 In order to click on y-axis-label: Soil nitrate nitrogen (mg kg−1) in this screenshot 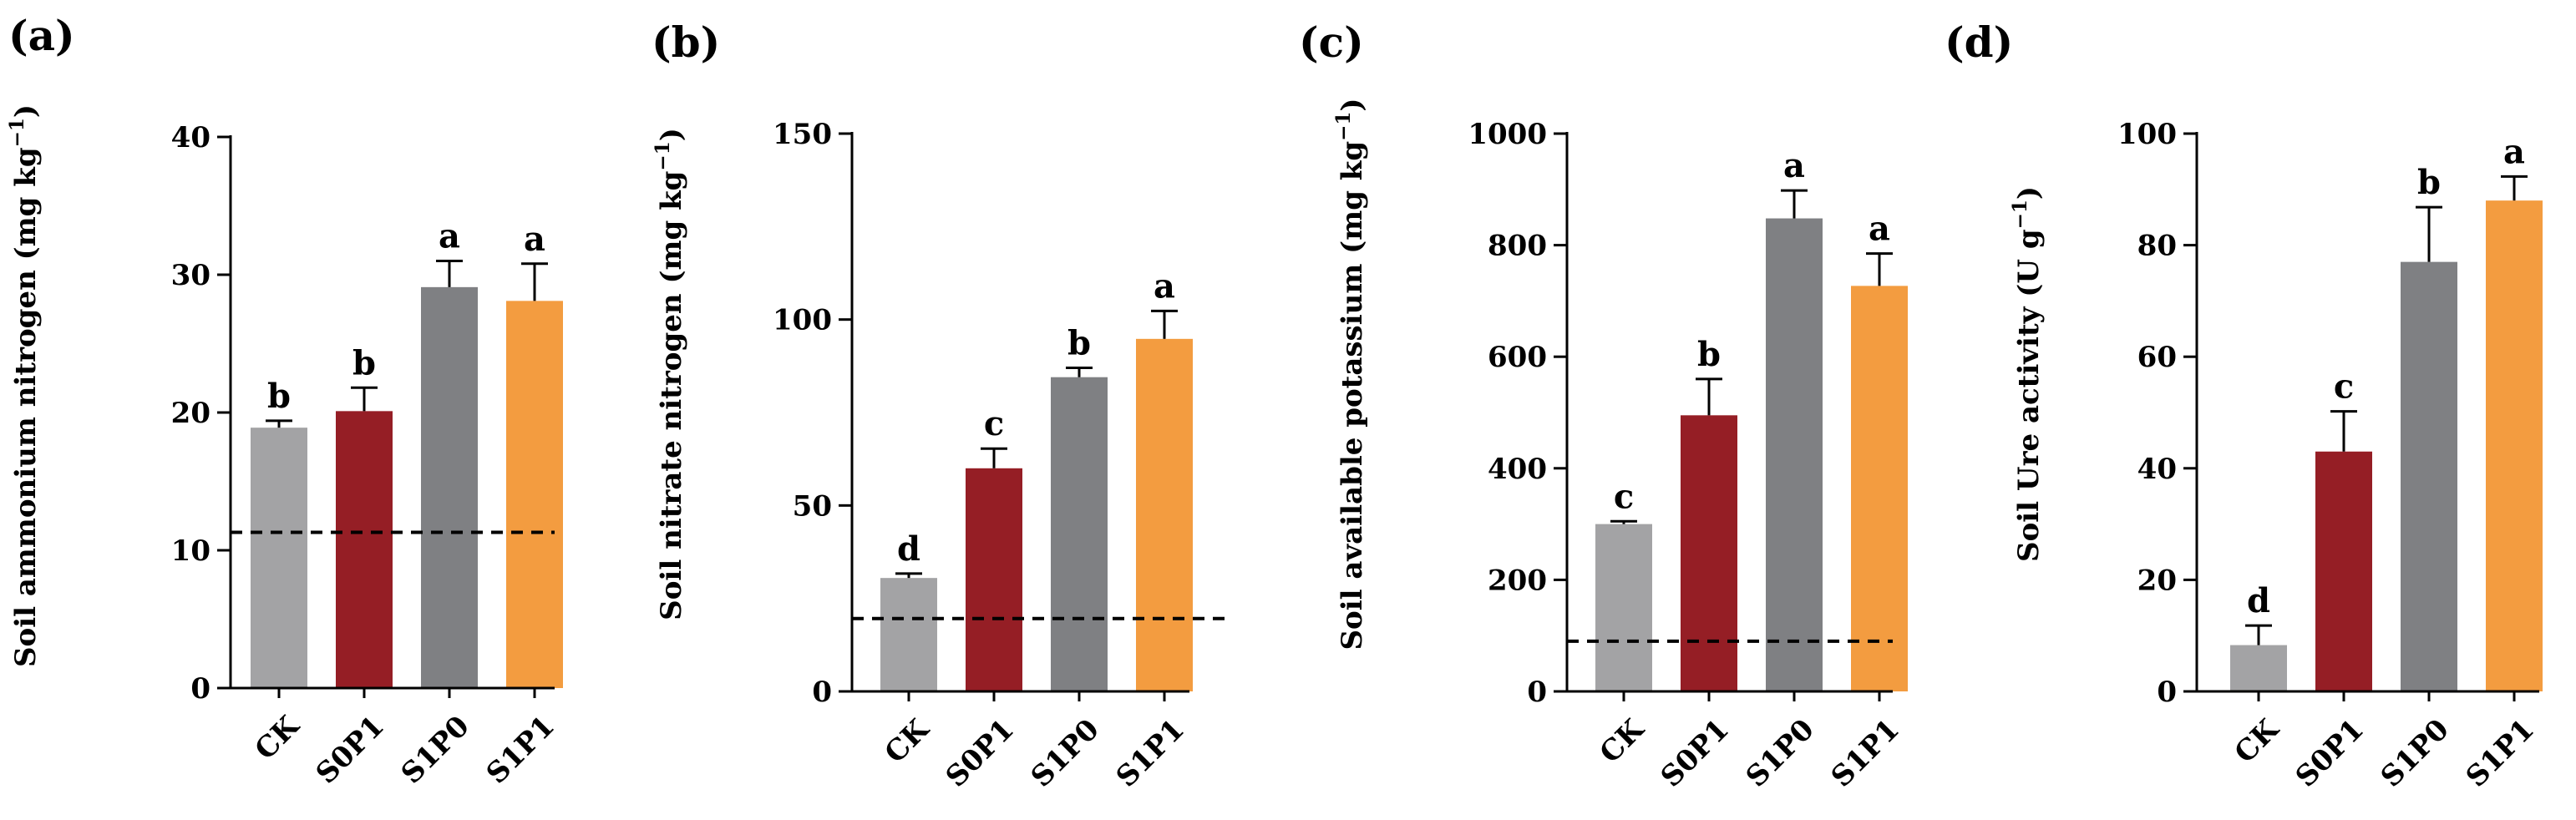, I will do `click(670, 374)`.